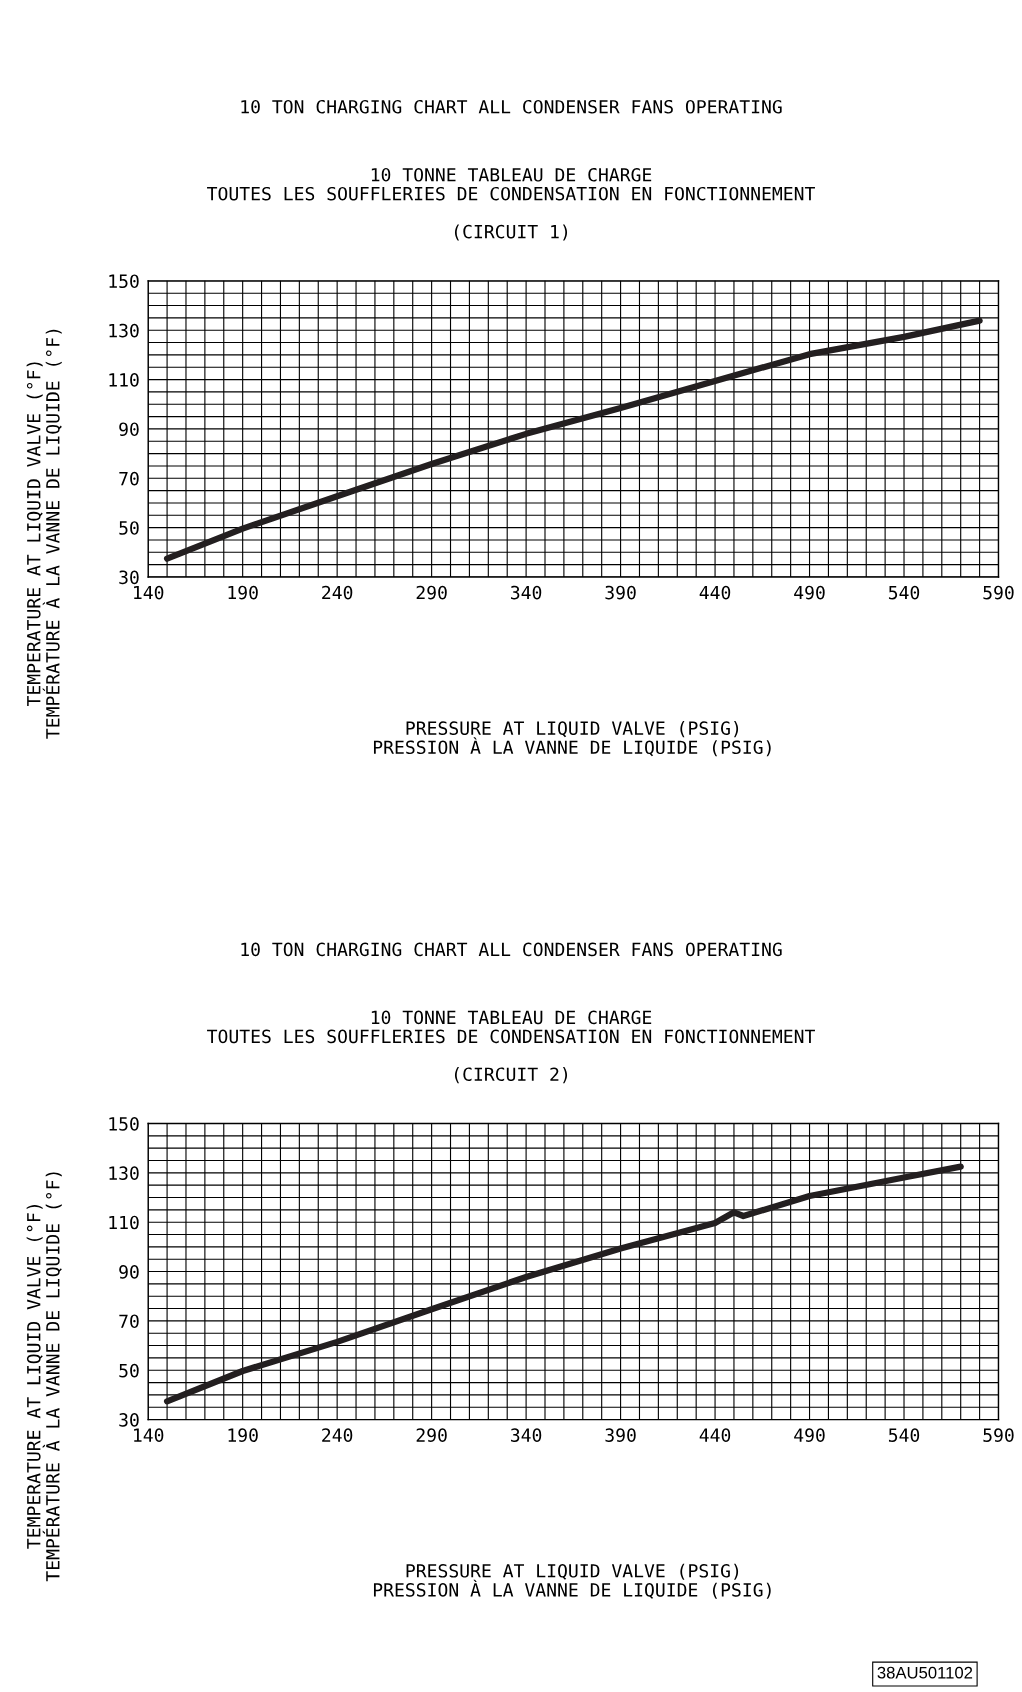 This screenshot has width=1022, height=1692. Describe the element at coordinates (511, 1047) in the screenshot. I see `text: 10 TONNE TABLEAU DE CHARGE TOUTES LES SOUFFLERIES DE CONDENSATION EN FONCTIONNEMENT (CIRCUIT 2)` at that location.